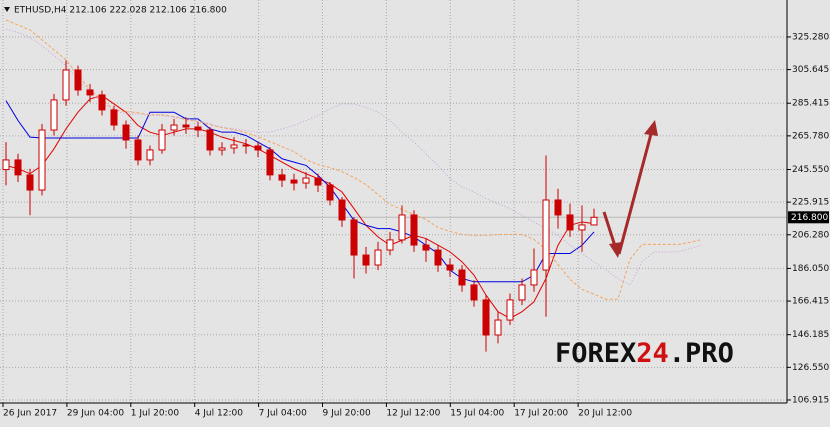 The image size is (830, 427). What do you see at coordinates (810, 235) in the screenshot?
I see `y-tick-label: 206.280` at bounding box center [810, 235].